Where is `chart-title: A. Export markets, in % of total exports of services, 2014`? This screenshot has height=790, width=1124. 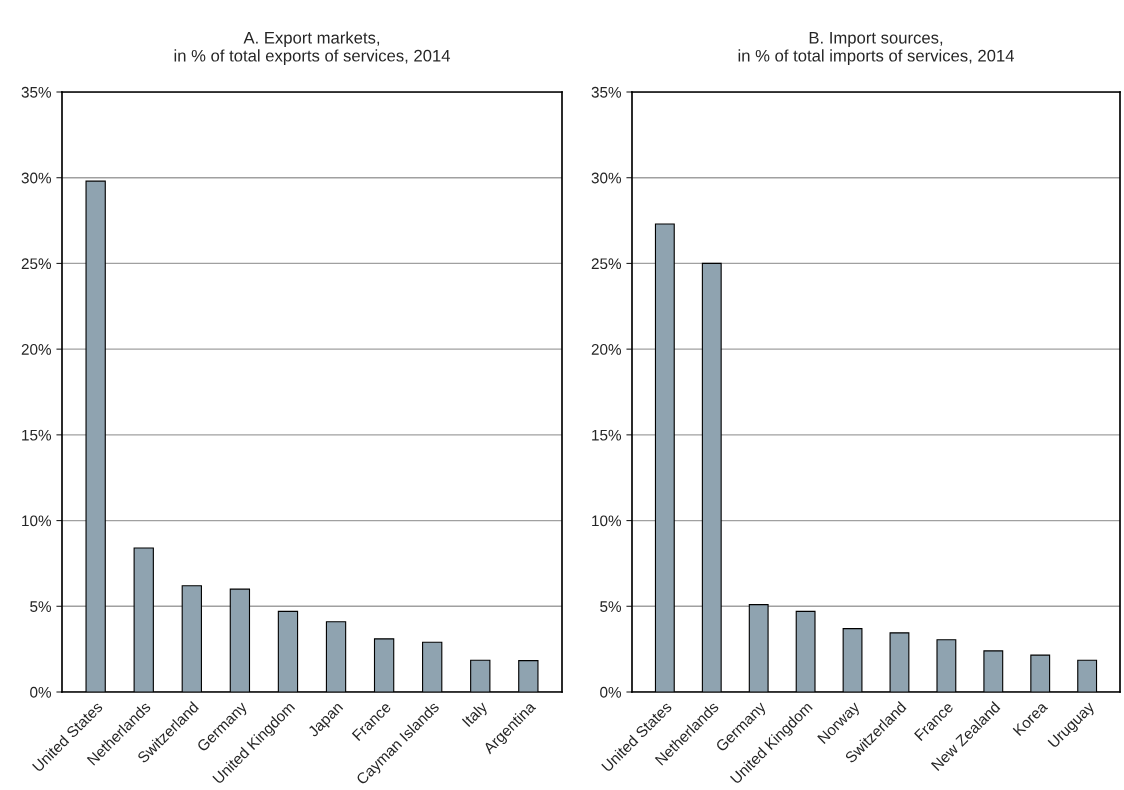 chart-title: A. Export markets, in % of total exports of services, 2014 is located at coordinates (312, 48).